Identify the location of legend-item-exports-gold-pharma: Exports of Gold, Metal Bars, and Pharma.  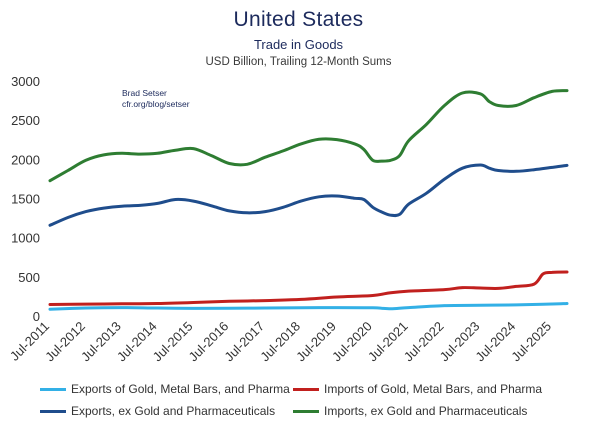
(165, 389).